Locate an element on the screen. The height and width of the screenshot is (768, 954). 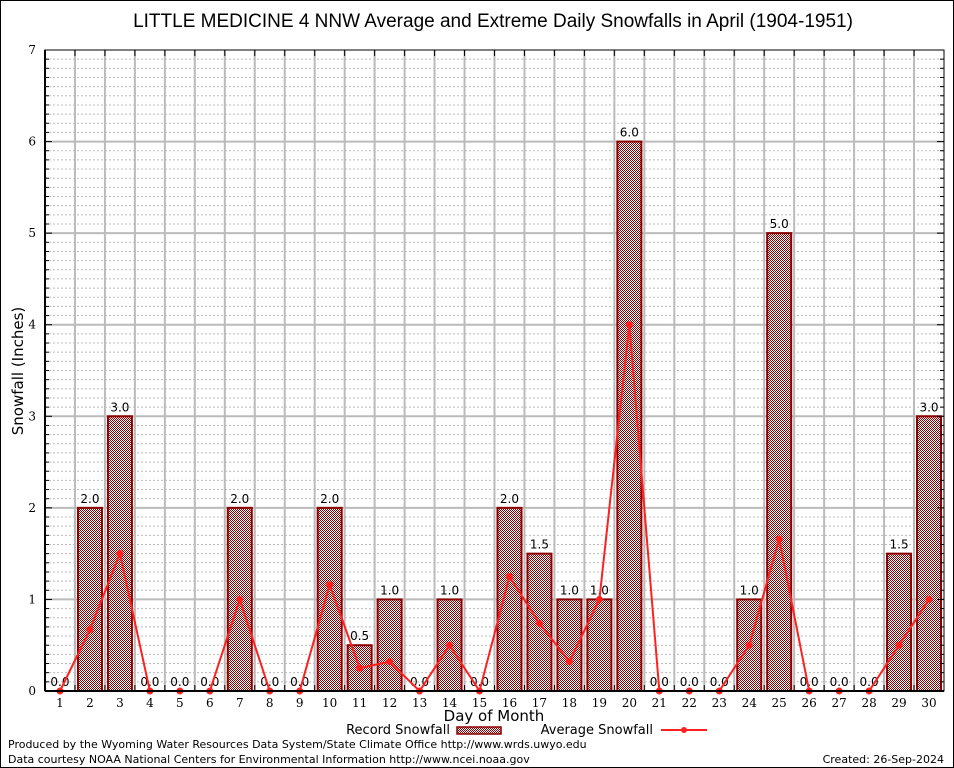
x-tick-label: 2 is located at coordinates (90, 703).